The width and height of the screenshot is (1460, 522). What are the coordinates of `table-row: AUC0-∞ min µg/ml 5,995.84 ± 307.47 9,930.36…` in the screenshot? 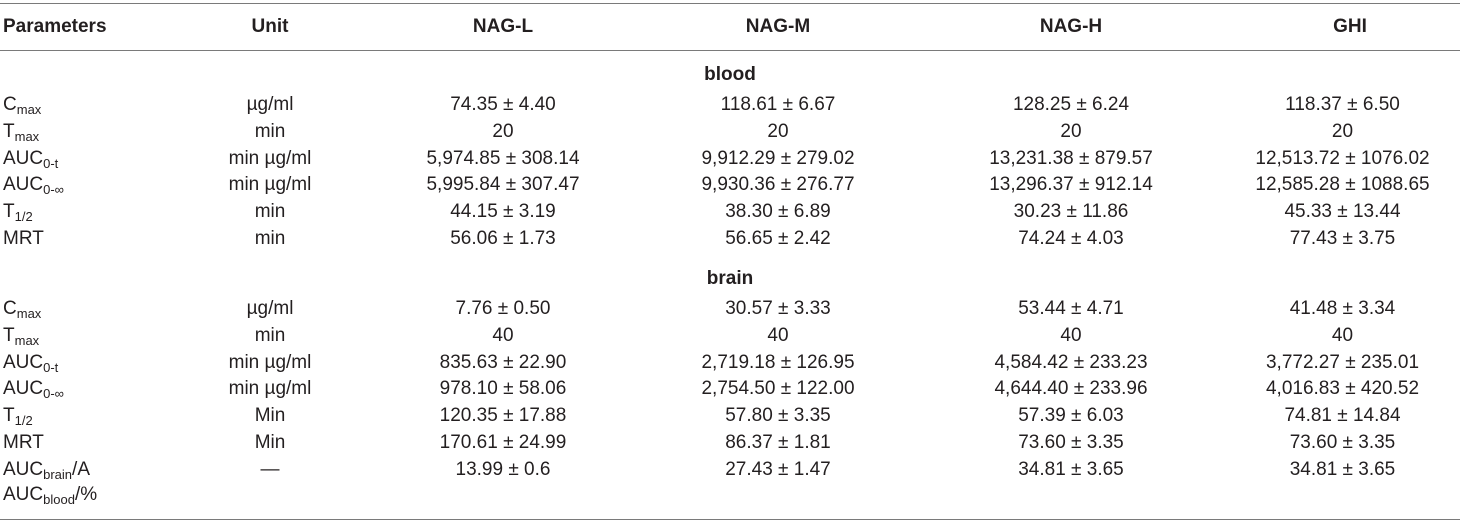 It's located at (730, 184).